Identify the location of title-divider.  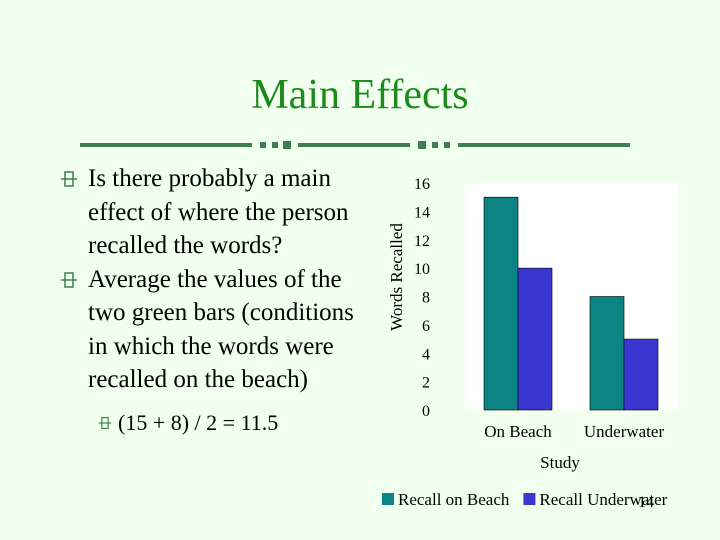
(355, 145).